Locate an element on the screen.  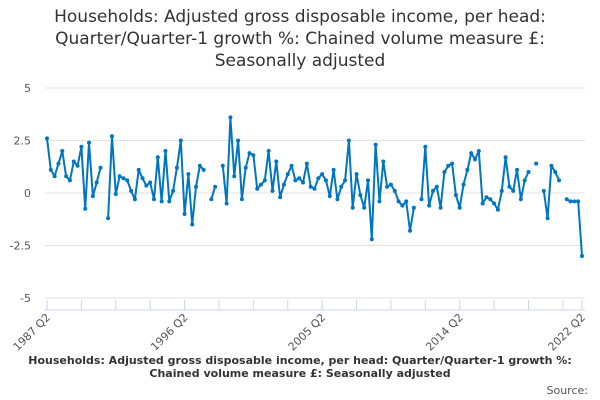
y-tick-label: -2.5 is located at coordinates (20, 246).